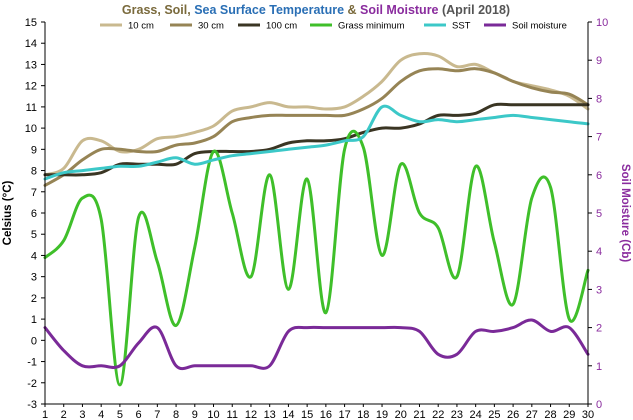 The width and height of the screenshot is (633, 420). I want to click on right-tick-label: 5, so click(599, 214).